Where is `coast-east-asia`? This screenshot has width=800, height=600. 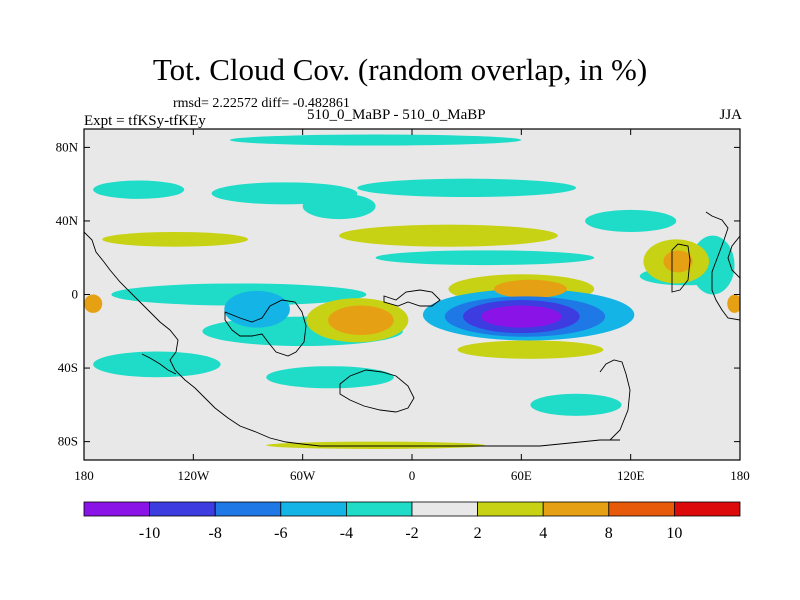 coast-east-asia is located at coordinates (681, 268).